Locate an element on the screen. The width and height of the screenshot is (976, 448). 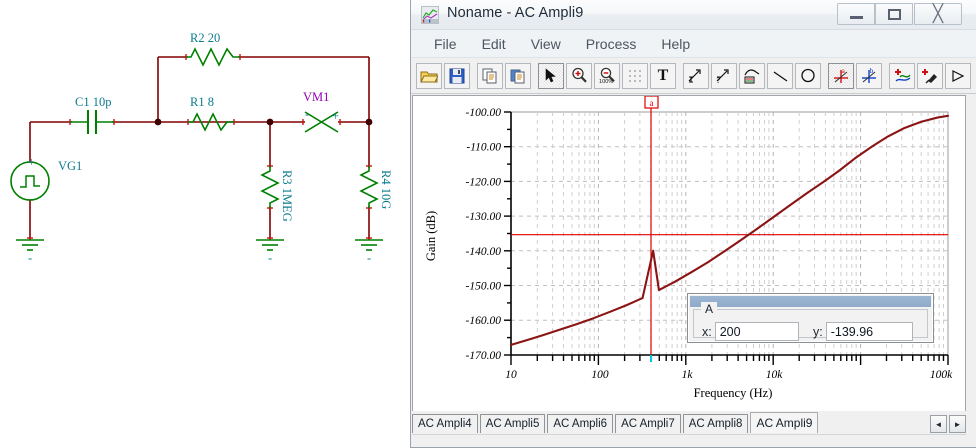
curve-table-icon is located at coordinates (751, 75).